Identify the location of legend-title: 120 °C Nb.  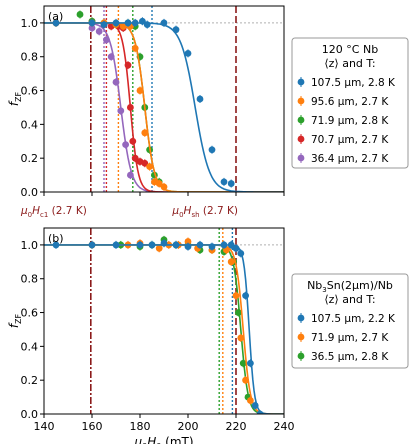
(350, 49).